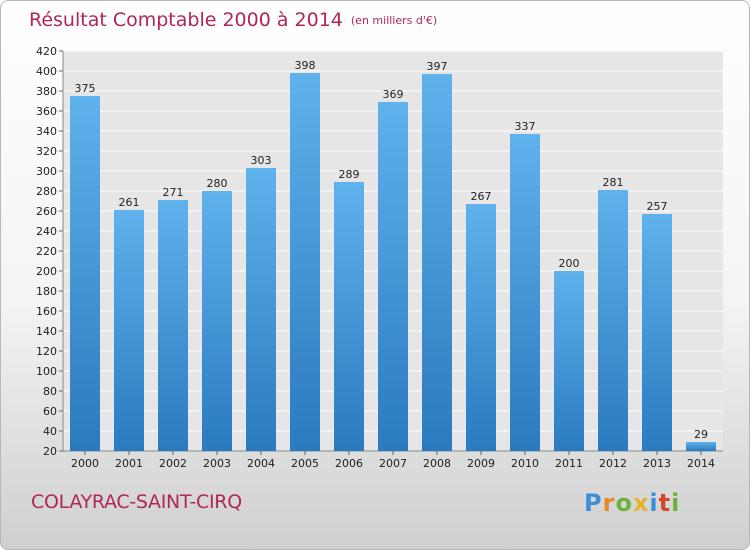  What do you see at coordinates (393, 276) in the screenshot?
I see `bar-2007` at bounding box center [393, 276].